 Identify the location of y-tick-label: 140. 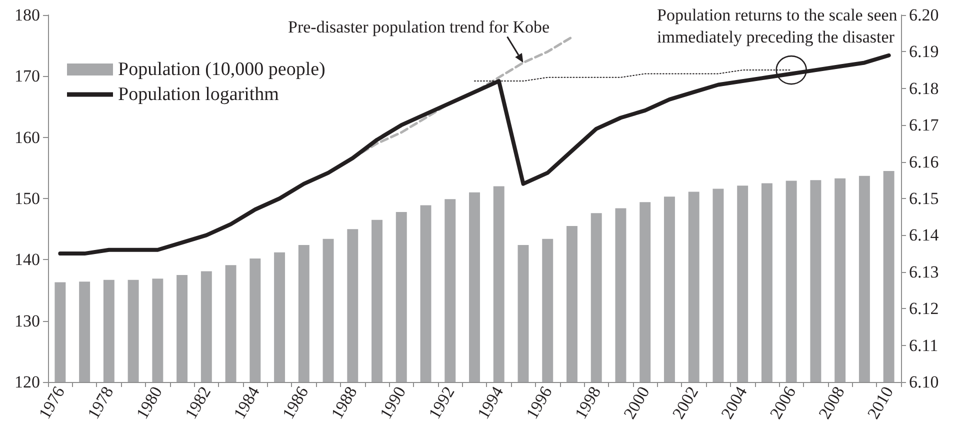
(27, 260).